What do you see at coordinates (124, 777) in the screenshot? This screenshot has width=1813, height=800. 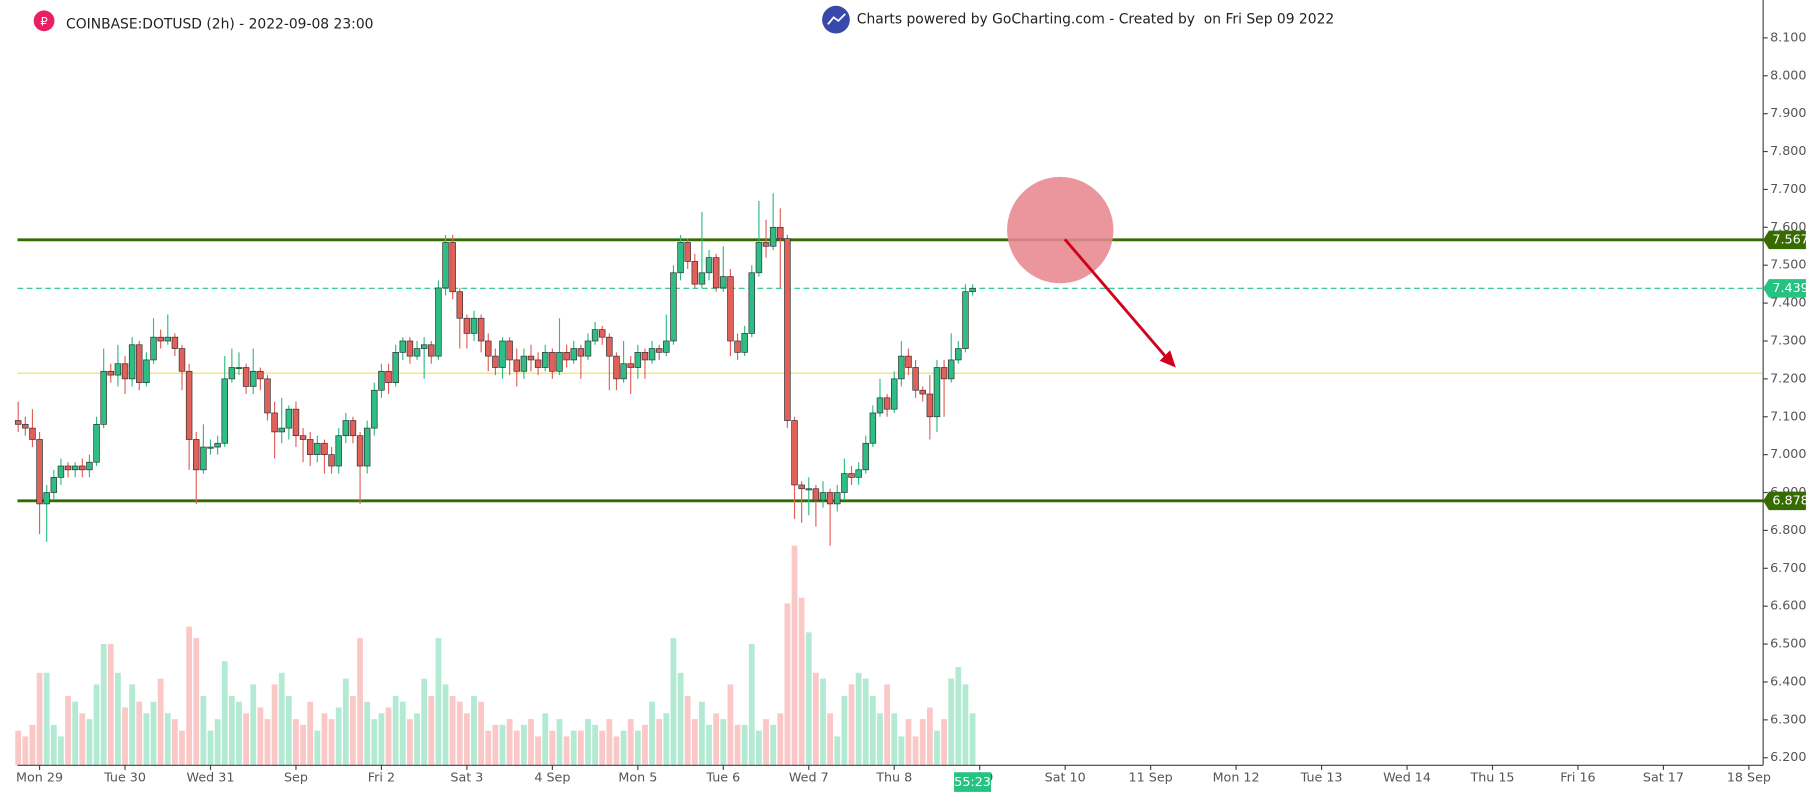 I see `x-tick-label: Tue 30` at bounding box center [124, 777].